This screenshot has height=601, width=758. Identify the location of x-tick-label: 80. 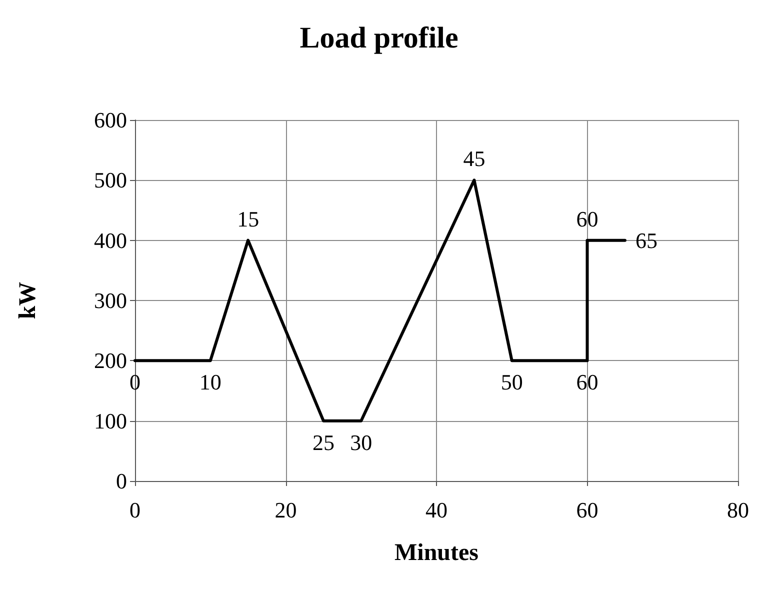
(738, 510).